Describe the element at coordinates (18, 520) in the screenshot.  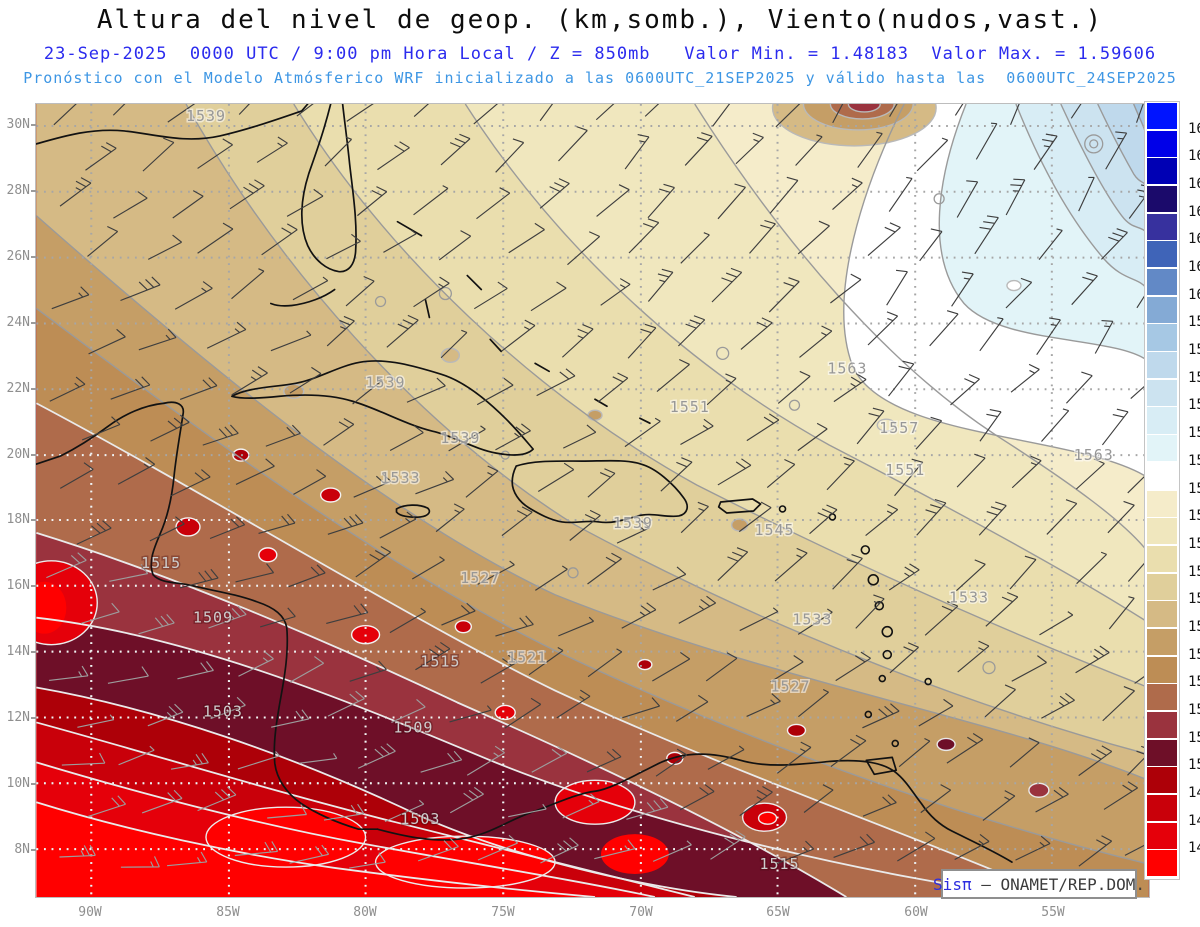
I see `lat-tick-label: 18N` at that location.